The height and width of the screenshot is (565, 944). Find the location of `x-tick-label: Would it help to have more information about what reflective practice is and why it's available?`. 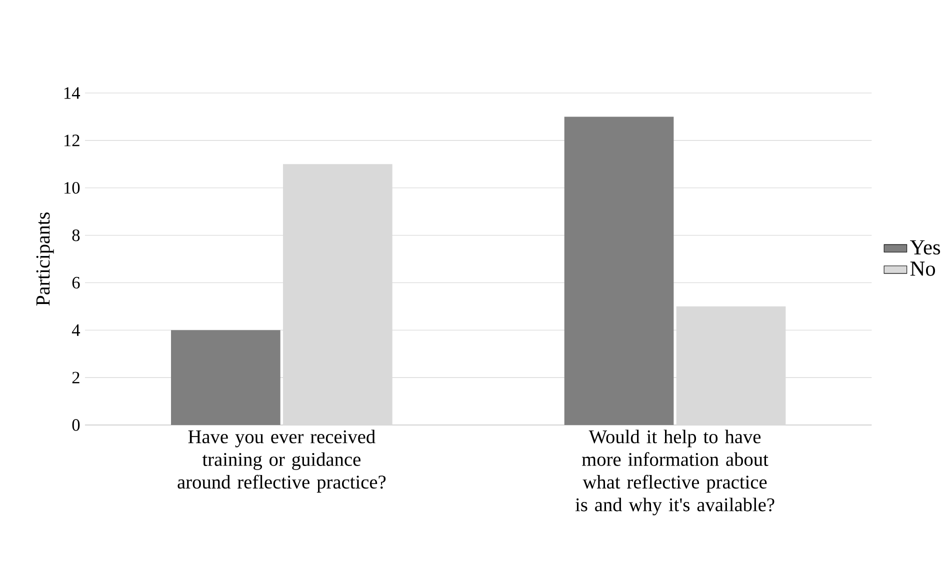

x-tick-label: Would it help to have more information about what reflective practice is and why it's available? is located at coordinates (674, 473).